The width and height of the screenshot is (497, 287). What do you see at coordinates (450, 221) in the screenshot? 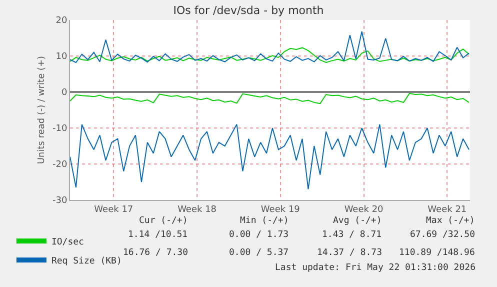
I see `text: Max (-/+)` at bounding box center [450, 221].